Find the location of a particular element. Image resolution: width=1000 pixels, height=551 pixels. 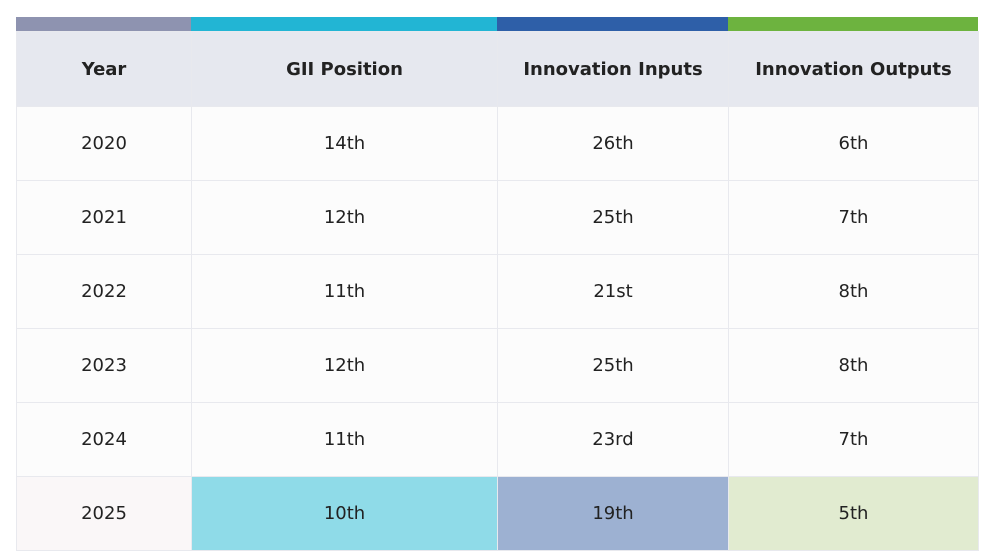

table-row: 2025 10th 19th 5th is located at coordinates (497, 513).